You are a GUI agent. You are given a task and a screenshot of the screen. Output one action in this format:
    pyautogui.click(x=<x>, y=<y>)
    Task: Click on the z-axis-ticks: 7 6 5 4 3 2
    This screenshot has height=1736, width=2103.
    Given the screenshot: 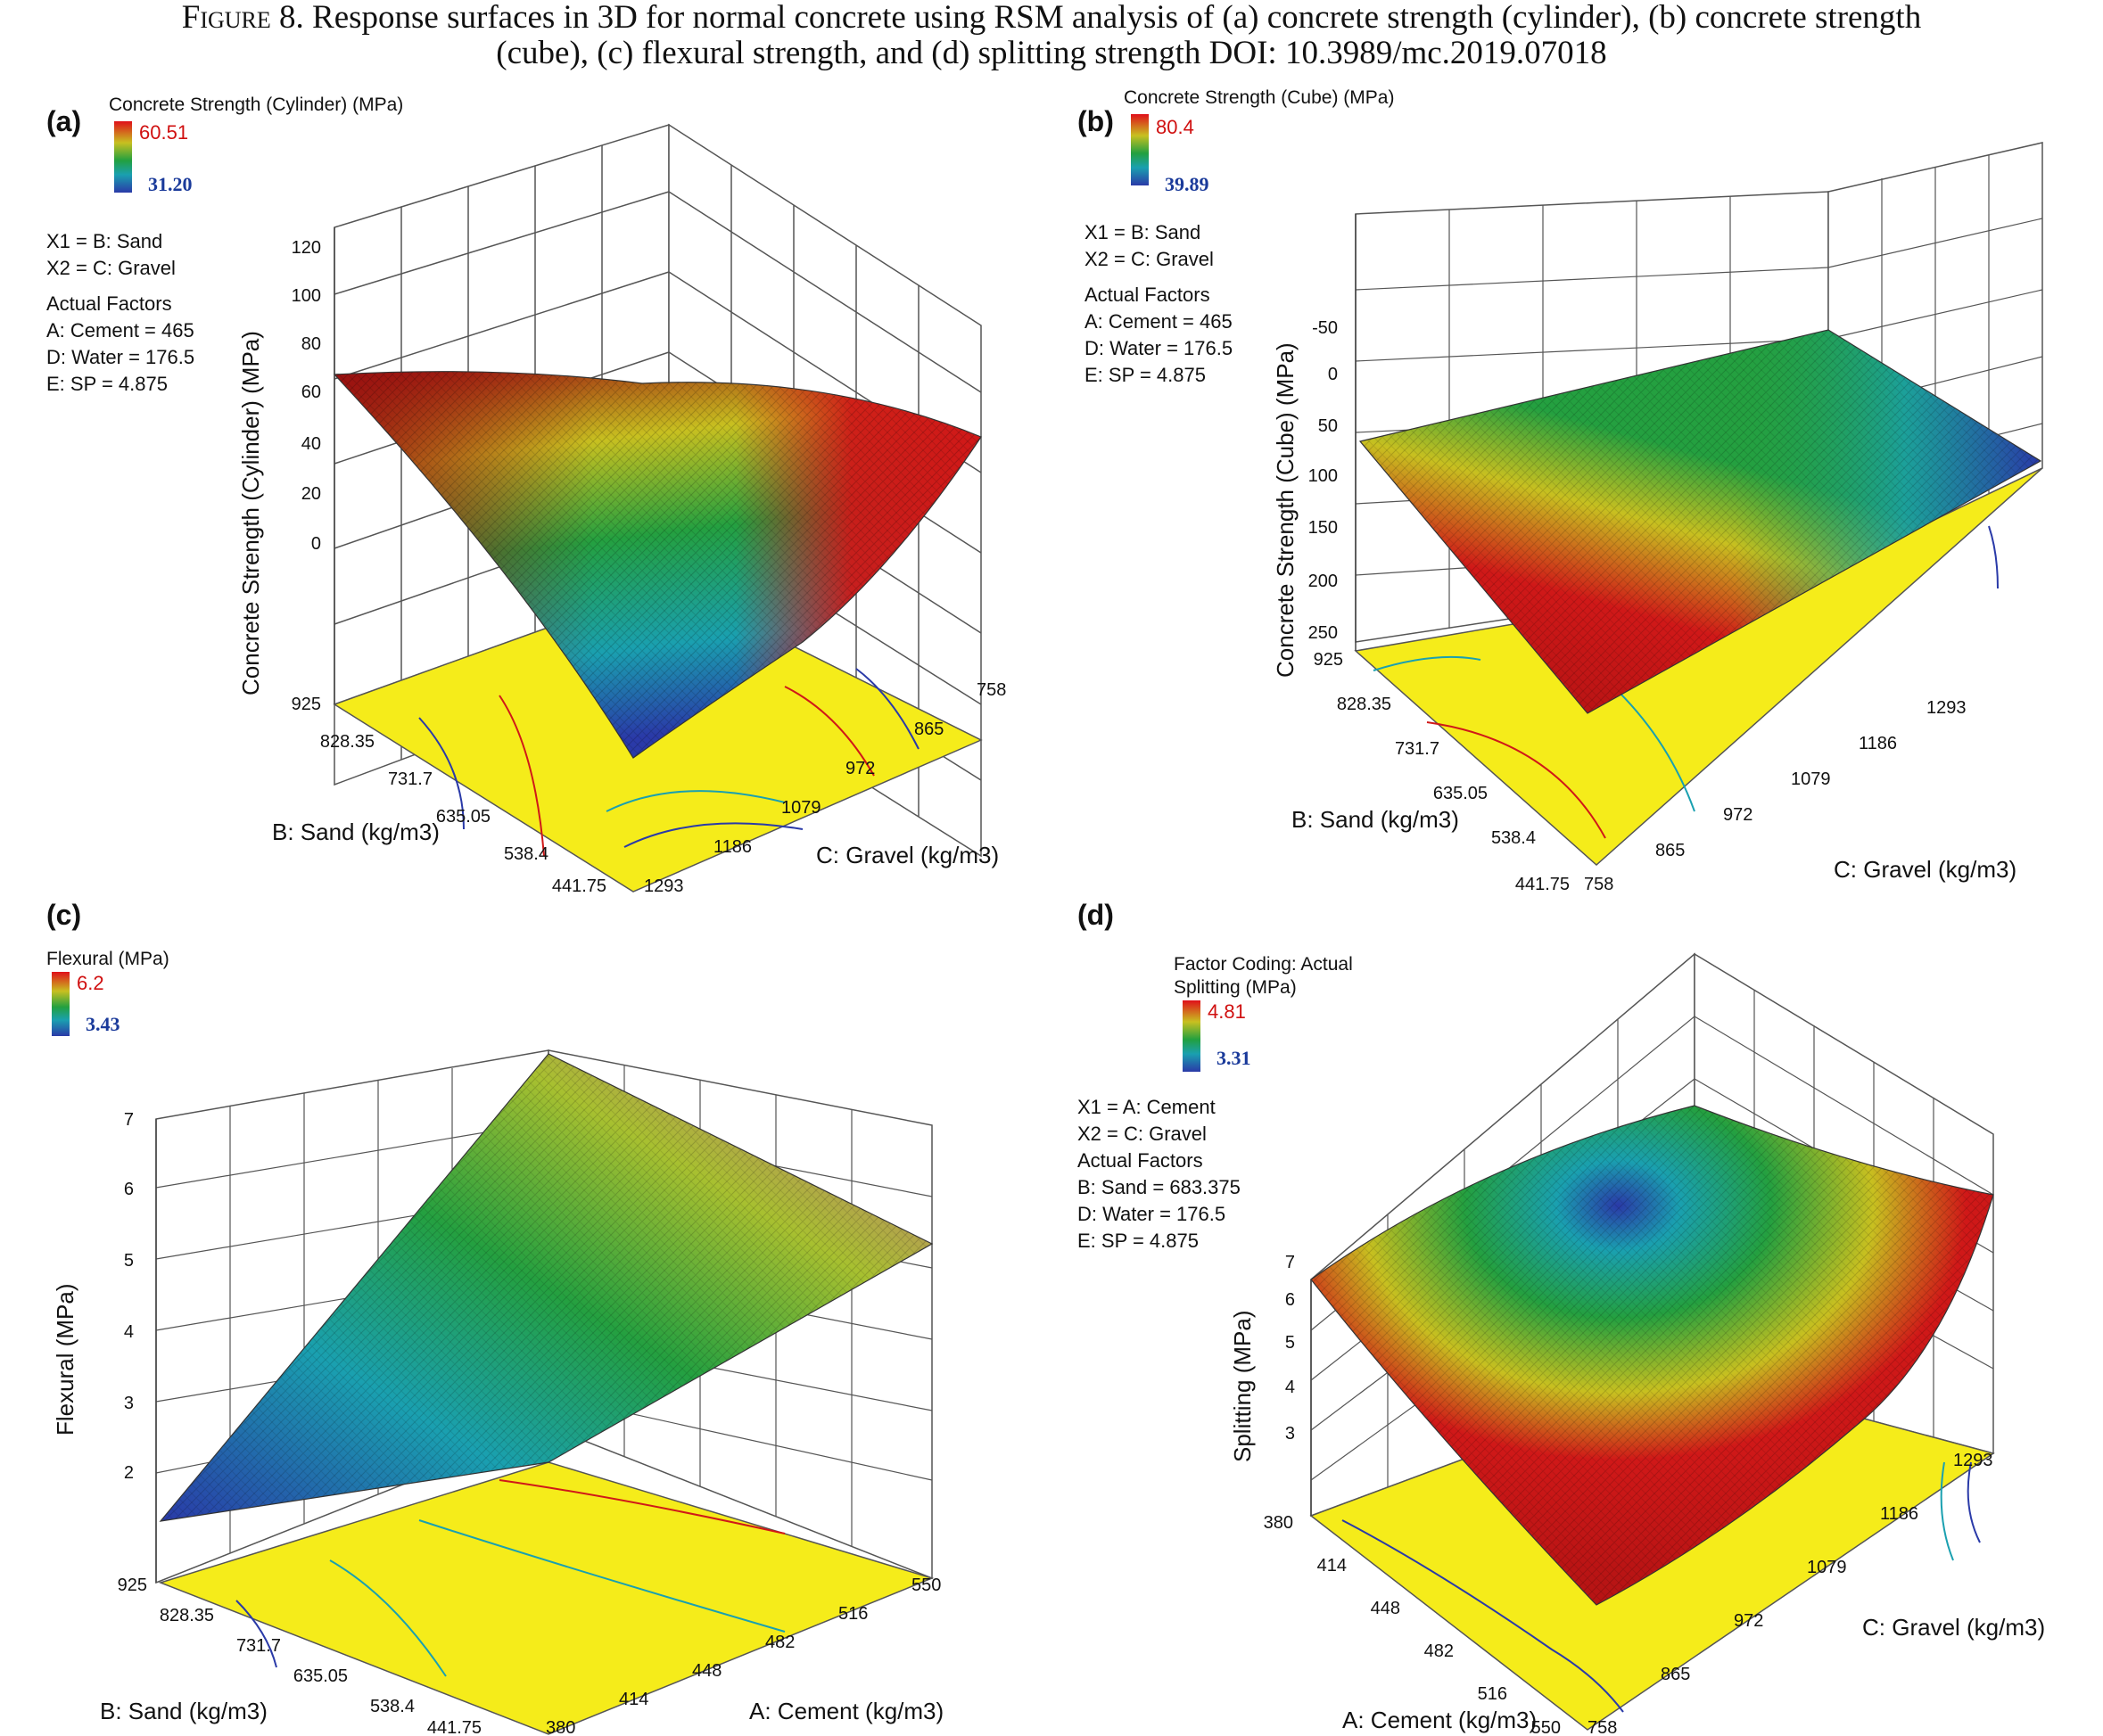 What is the action you would take?
    pyautogui.click(x=129, y=1296)
    